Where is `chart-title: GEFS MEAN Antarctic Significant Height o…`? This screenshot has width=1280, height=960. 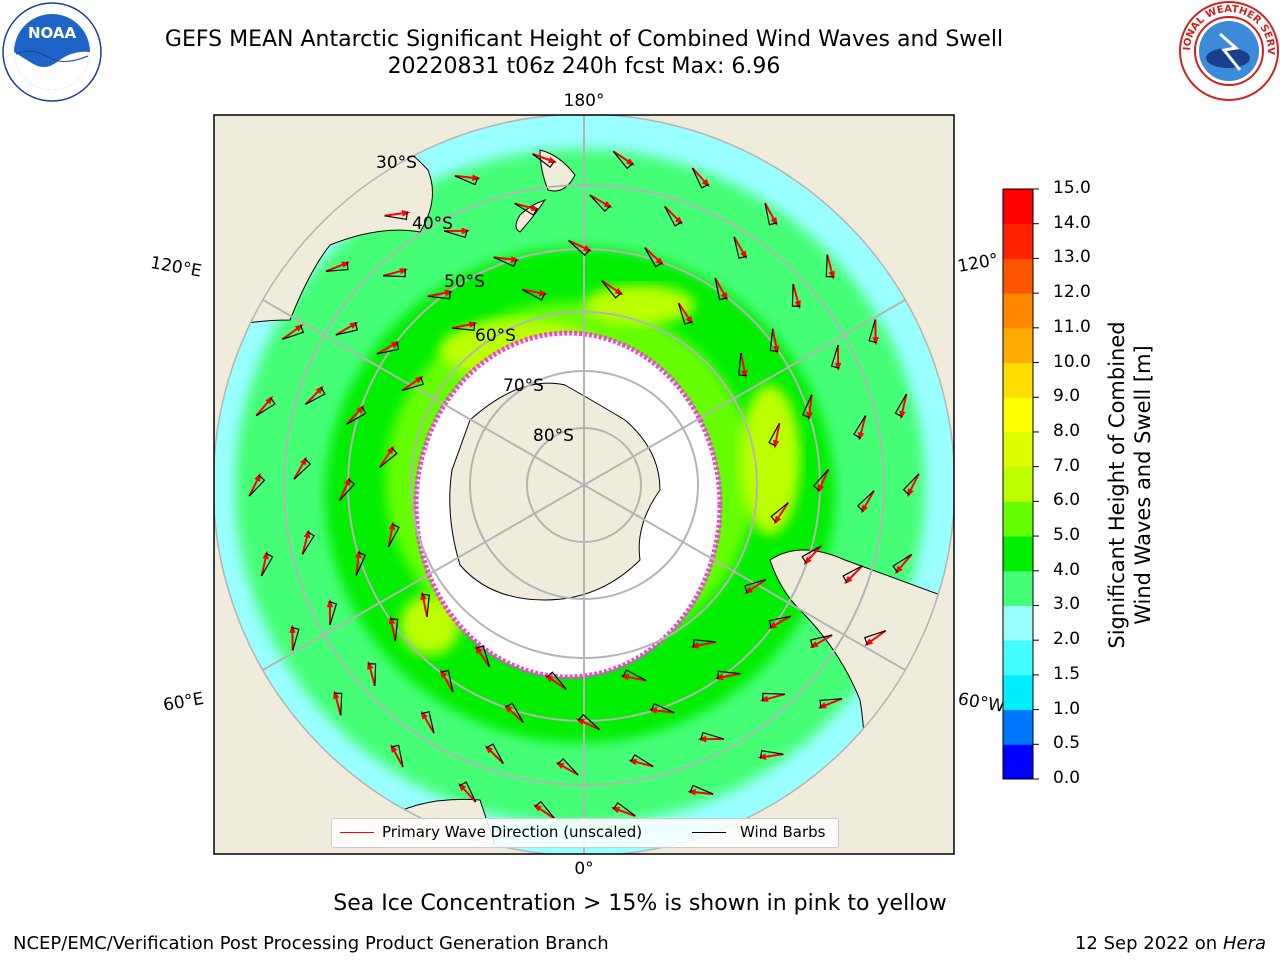 chart-title: GEFS MEAN Antarctic Significant Height o… is located at coordinates (584, 39).